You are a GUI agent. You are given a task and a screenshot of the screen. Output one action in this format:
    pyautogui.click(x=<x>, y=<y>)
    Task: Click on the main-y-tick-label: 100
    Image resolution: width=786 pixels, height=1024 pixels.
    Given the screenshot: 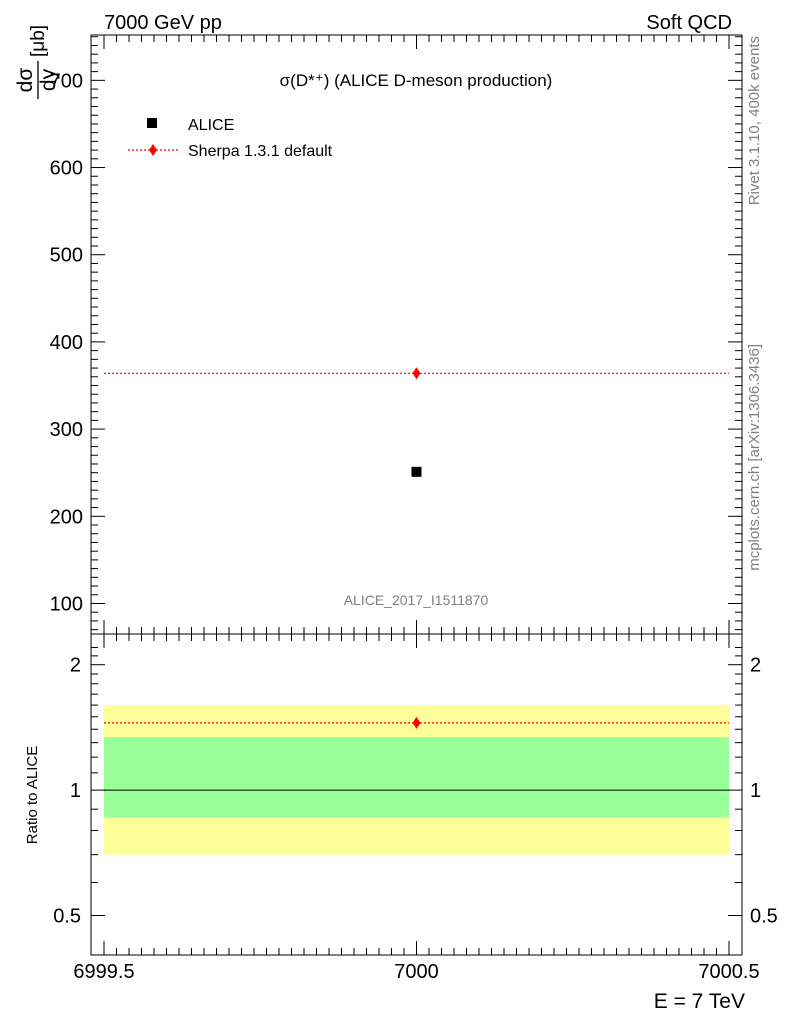 What is the action you would take?
    pyautogui.click(x=66, y=604)
    